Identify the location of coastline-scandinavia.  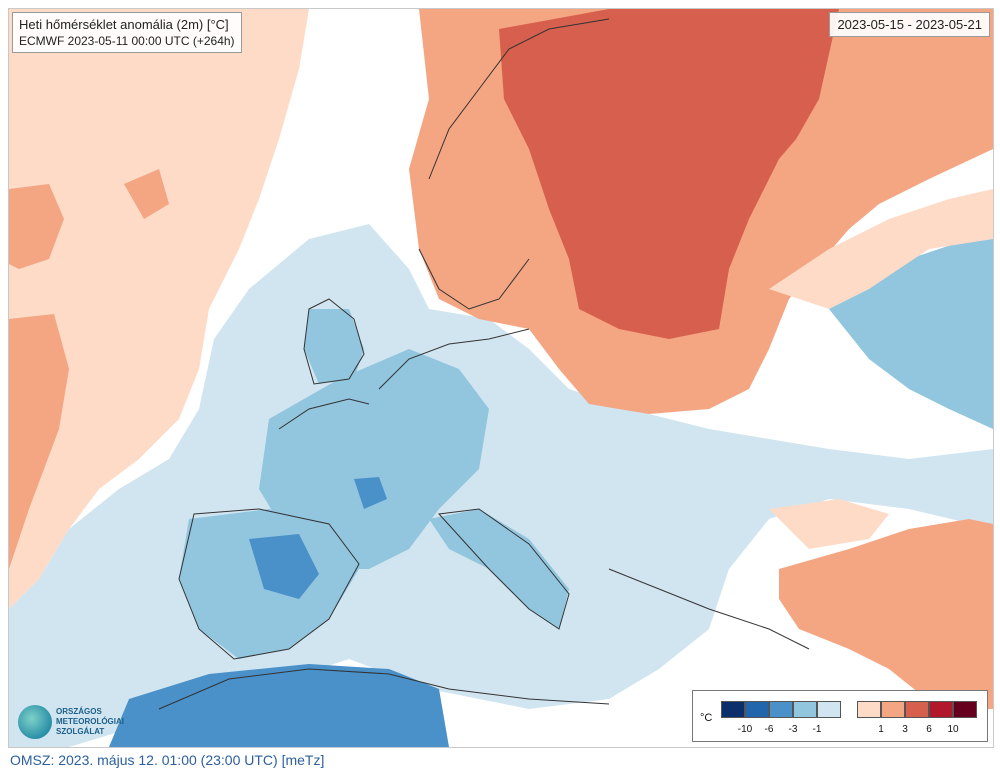
(514, 164).